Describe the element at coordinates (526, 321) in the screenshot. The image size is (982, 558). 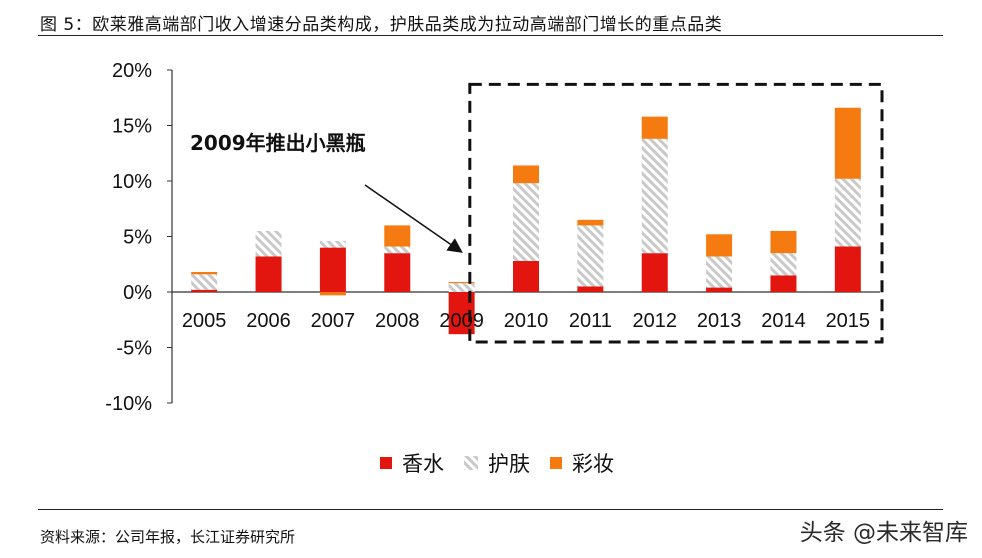
I see `x-tick-label: 2010` at that location.